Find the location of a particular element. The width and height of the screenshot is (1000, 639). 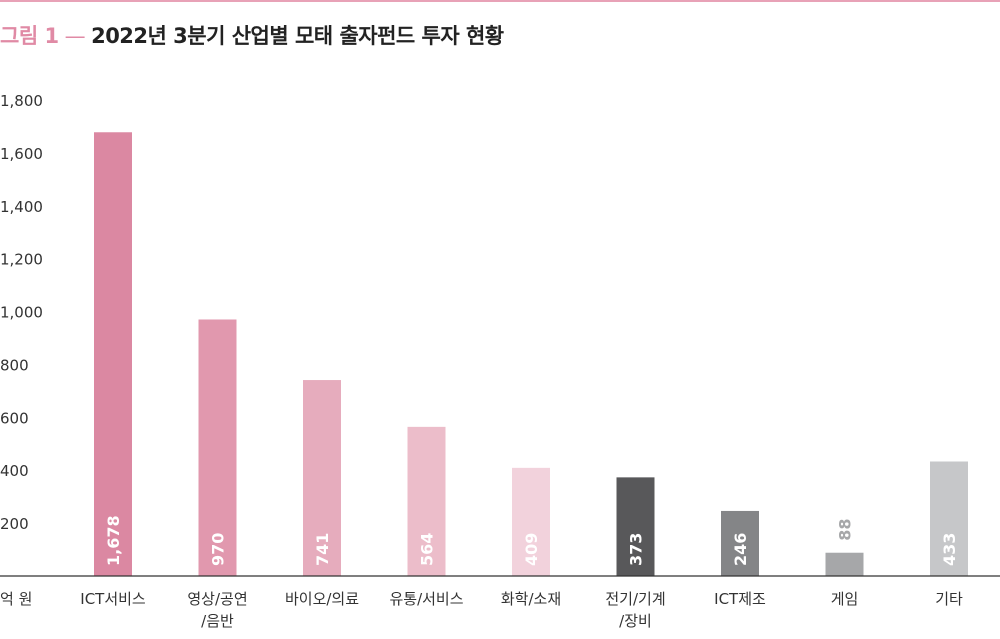

x-category-label: 기타 is located at coordinates (949, 599).